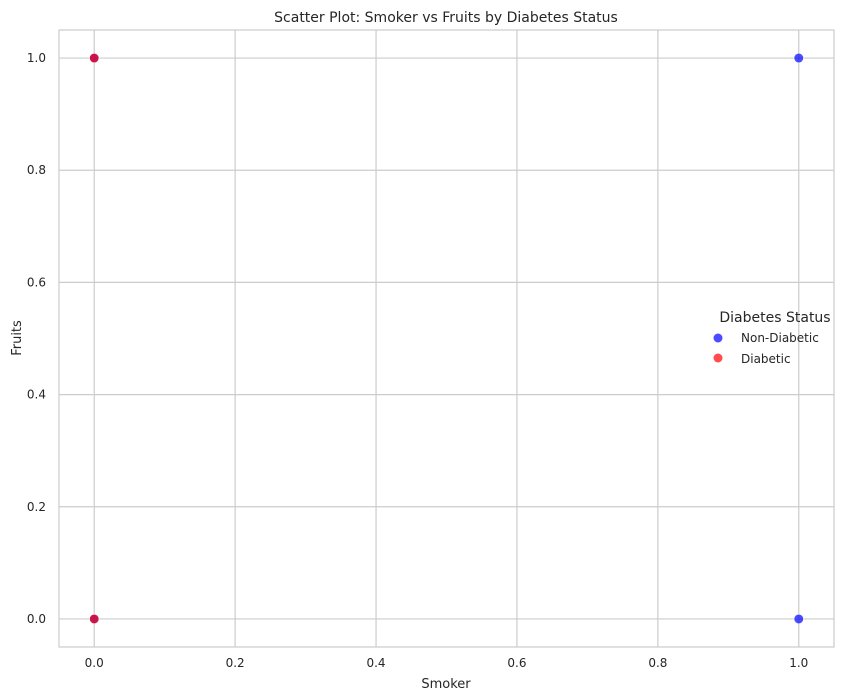 The width and height of the screenshot is (843, 699). What do you see at coordinates (516, 663) in the screenshot?
I see `x-tick-label: 0.6` at bounding box center [516, 663].